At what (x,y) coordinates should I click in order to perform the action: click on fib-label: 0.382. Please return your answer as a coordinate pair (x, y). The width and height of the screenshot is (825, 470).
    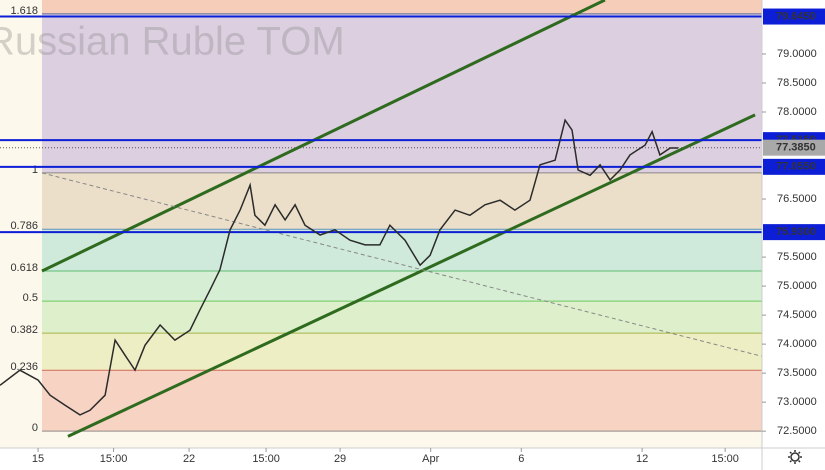
    Looking at the image, I should click on (24, 330).